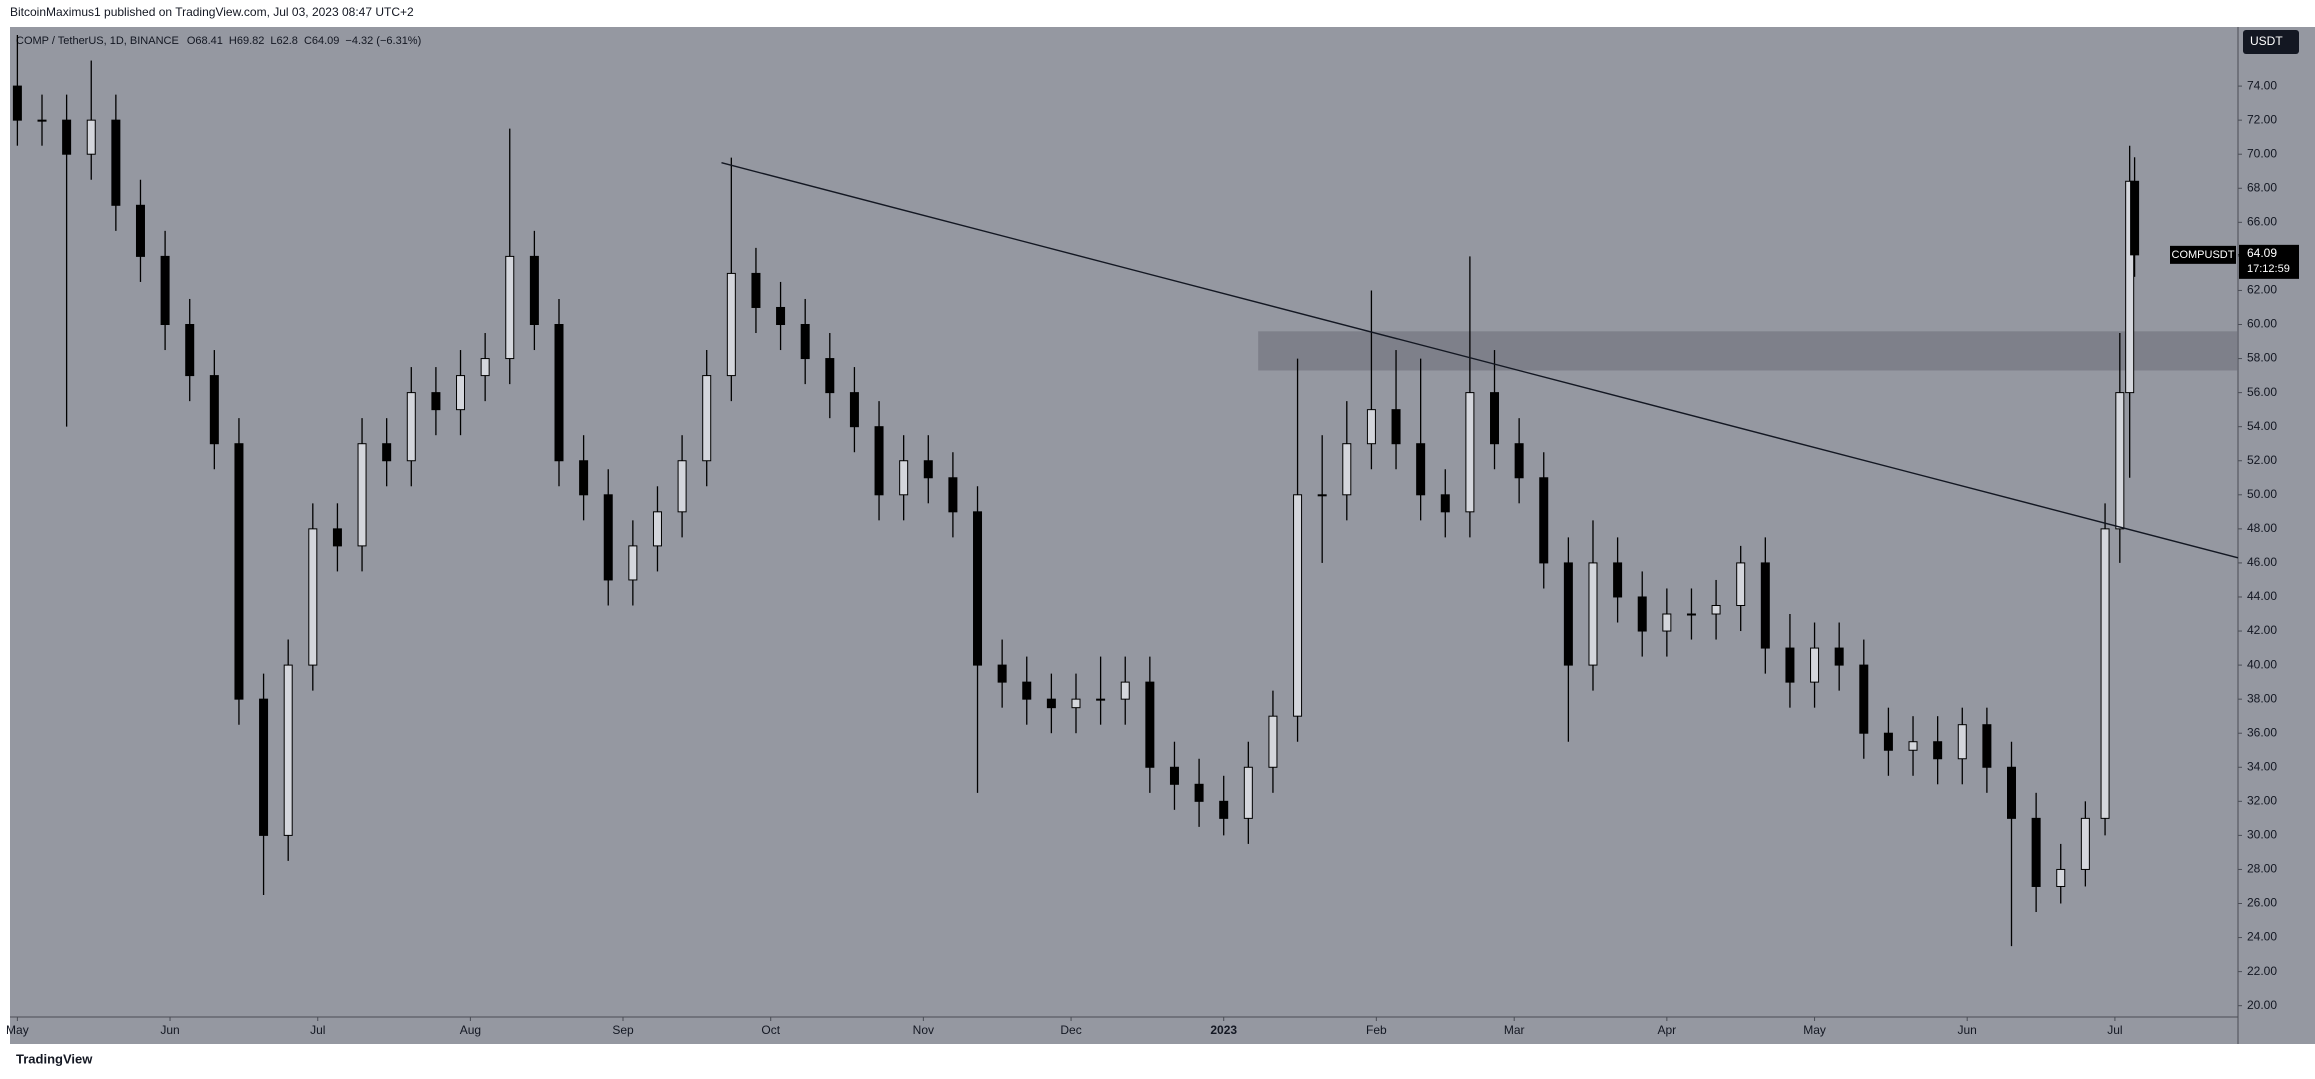 This screenshot has height=1079, width=2315. What do you see at coordinates (2262, 85) in the screenshot?
I see `y-tick-label: 74.00` at bounding box center [2262, 85].